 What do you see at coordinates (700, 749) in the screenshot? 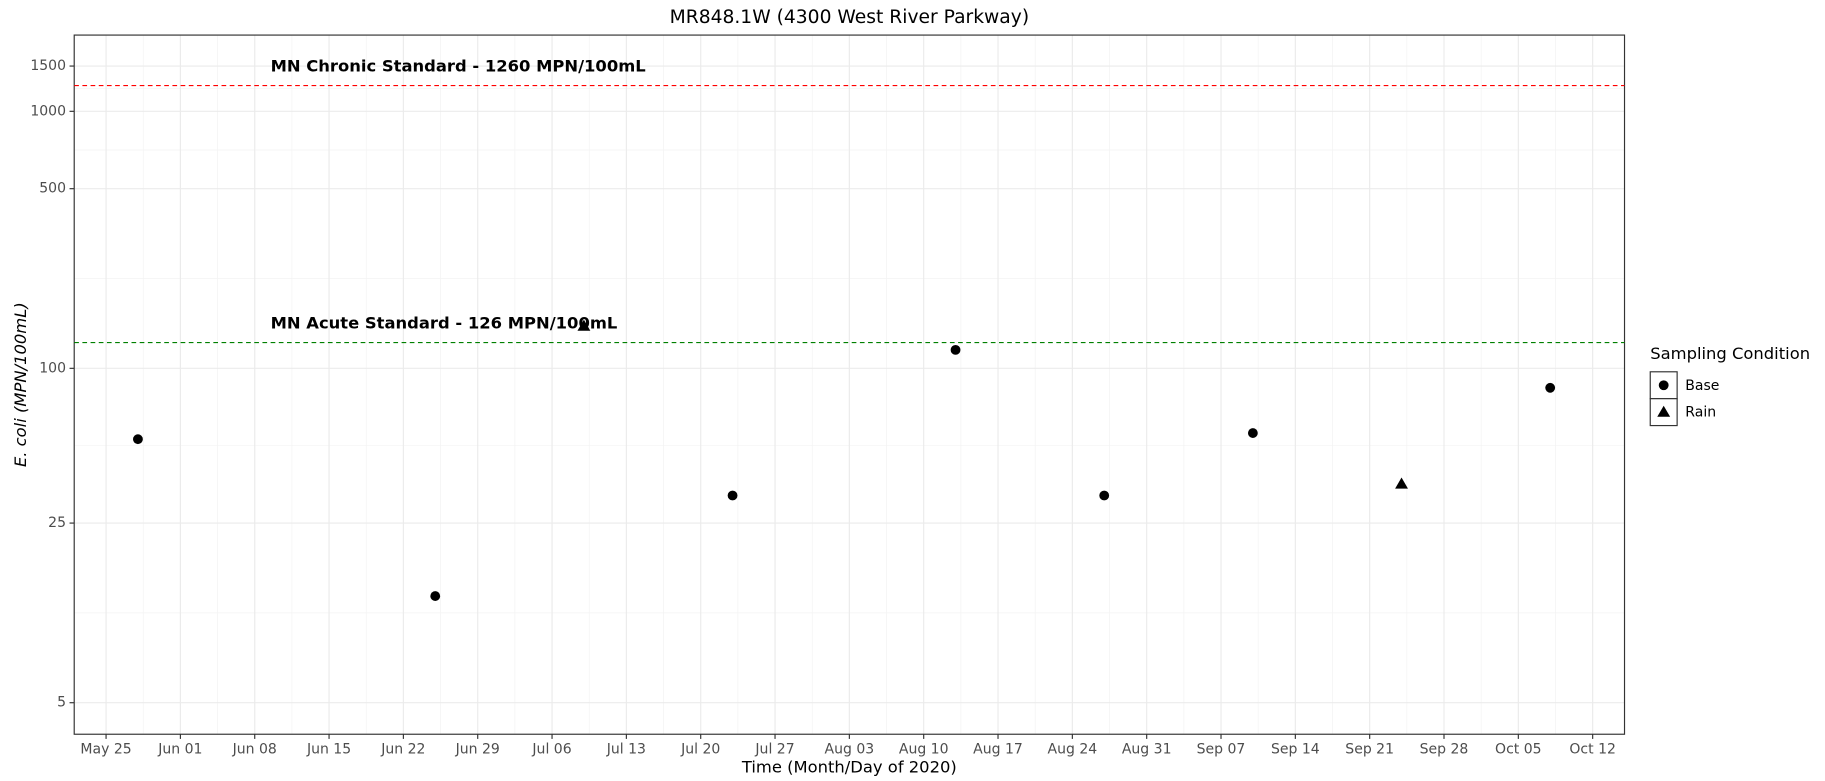
I see `x-tick-label: Jul 20` at bounding box center [700, 749].